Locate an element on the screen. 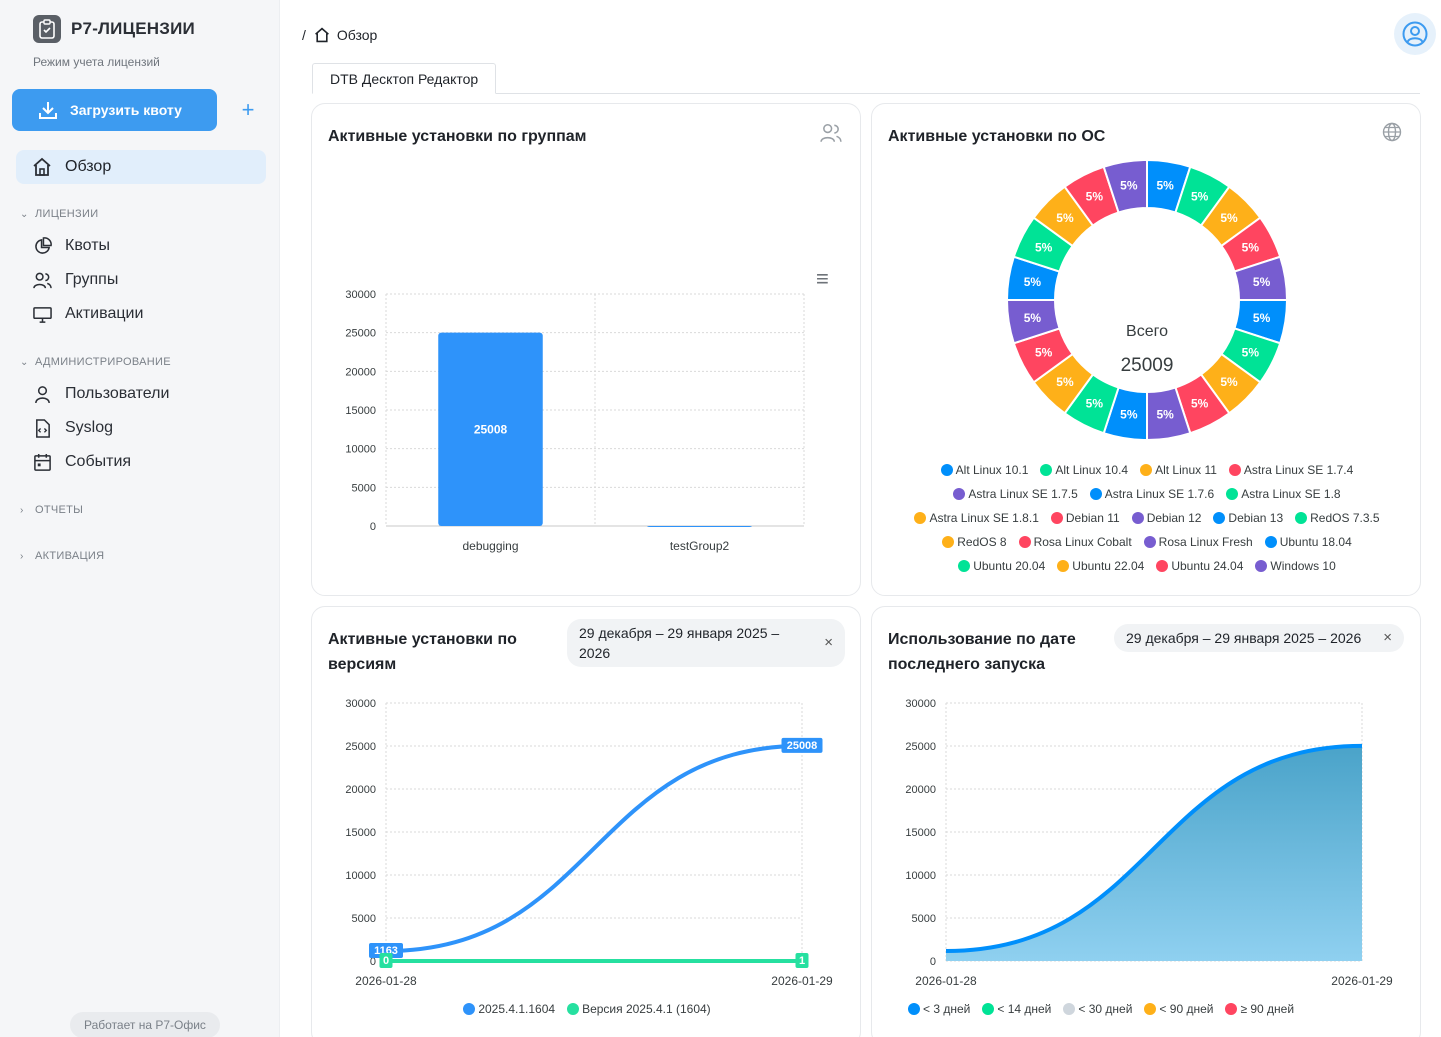 The width and height of the screenshot is (1441, 1037). legend-label: Alt Linux 10.4 is located at coordinates (1092, 470).